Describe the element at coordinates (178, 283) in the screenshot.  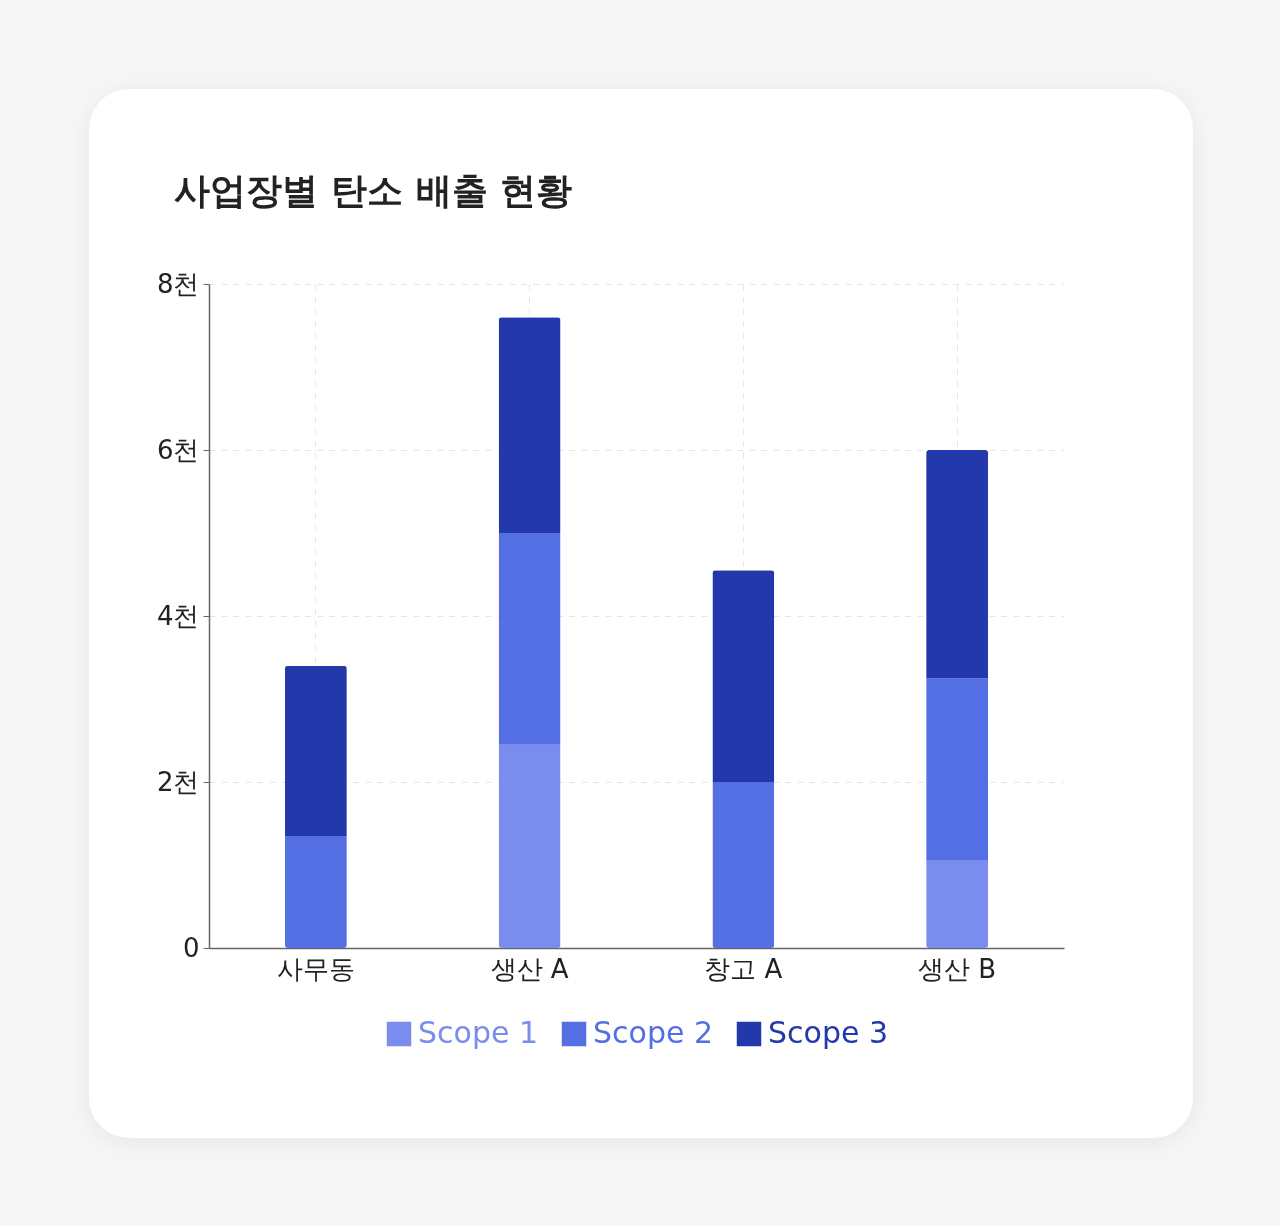
I see `y-tick-label: 8천` at that location.